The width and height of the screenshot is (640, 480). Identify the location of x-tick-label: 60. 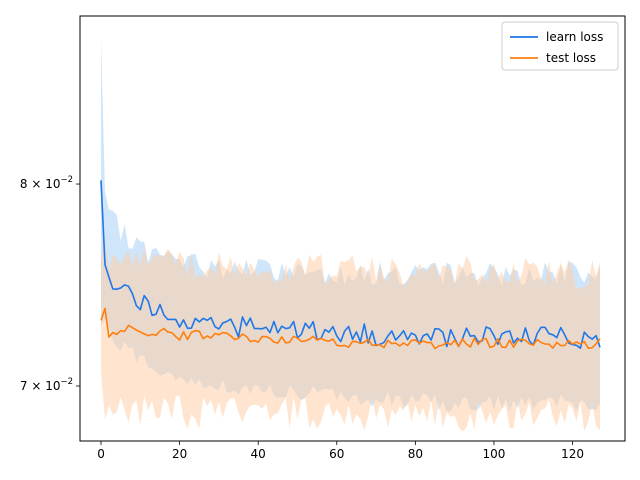
(336, 454).